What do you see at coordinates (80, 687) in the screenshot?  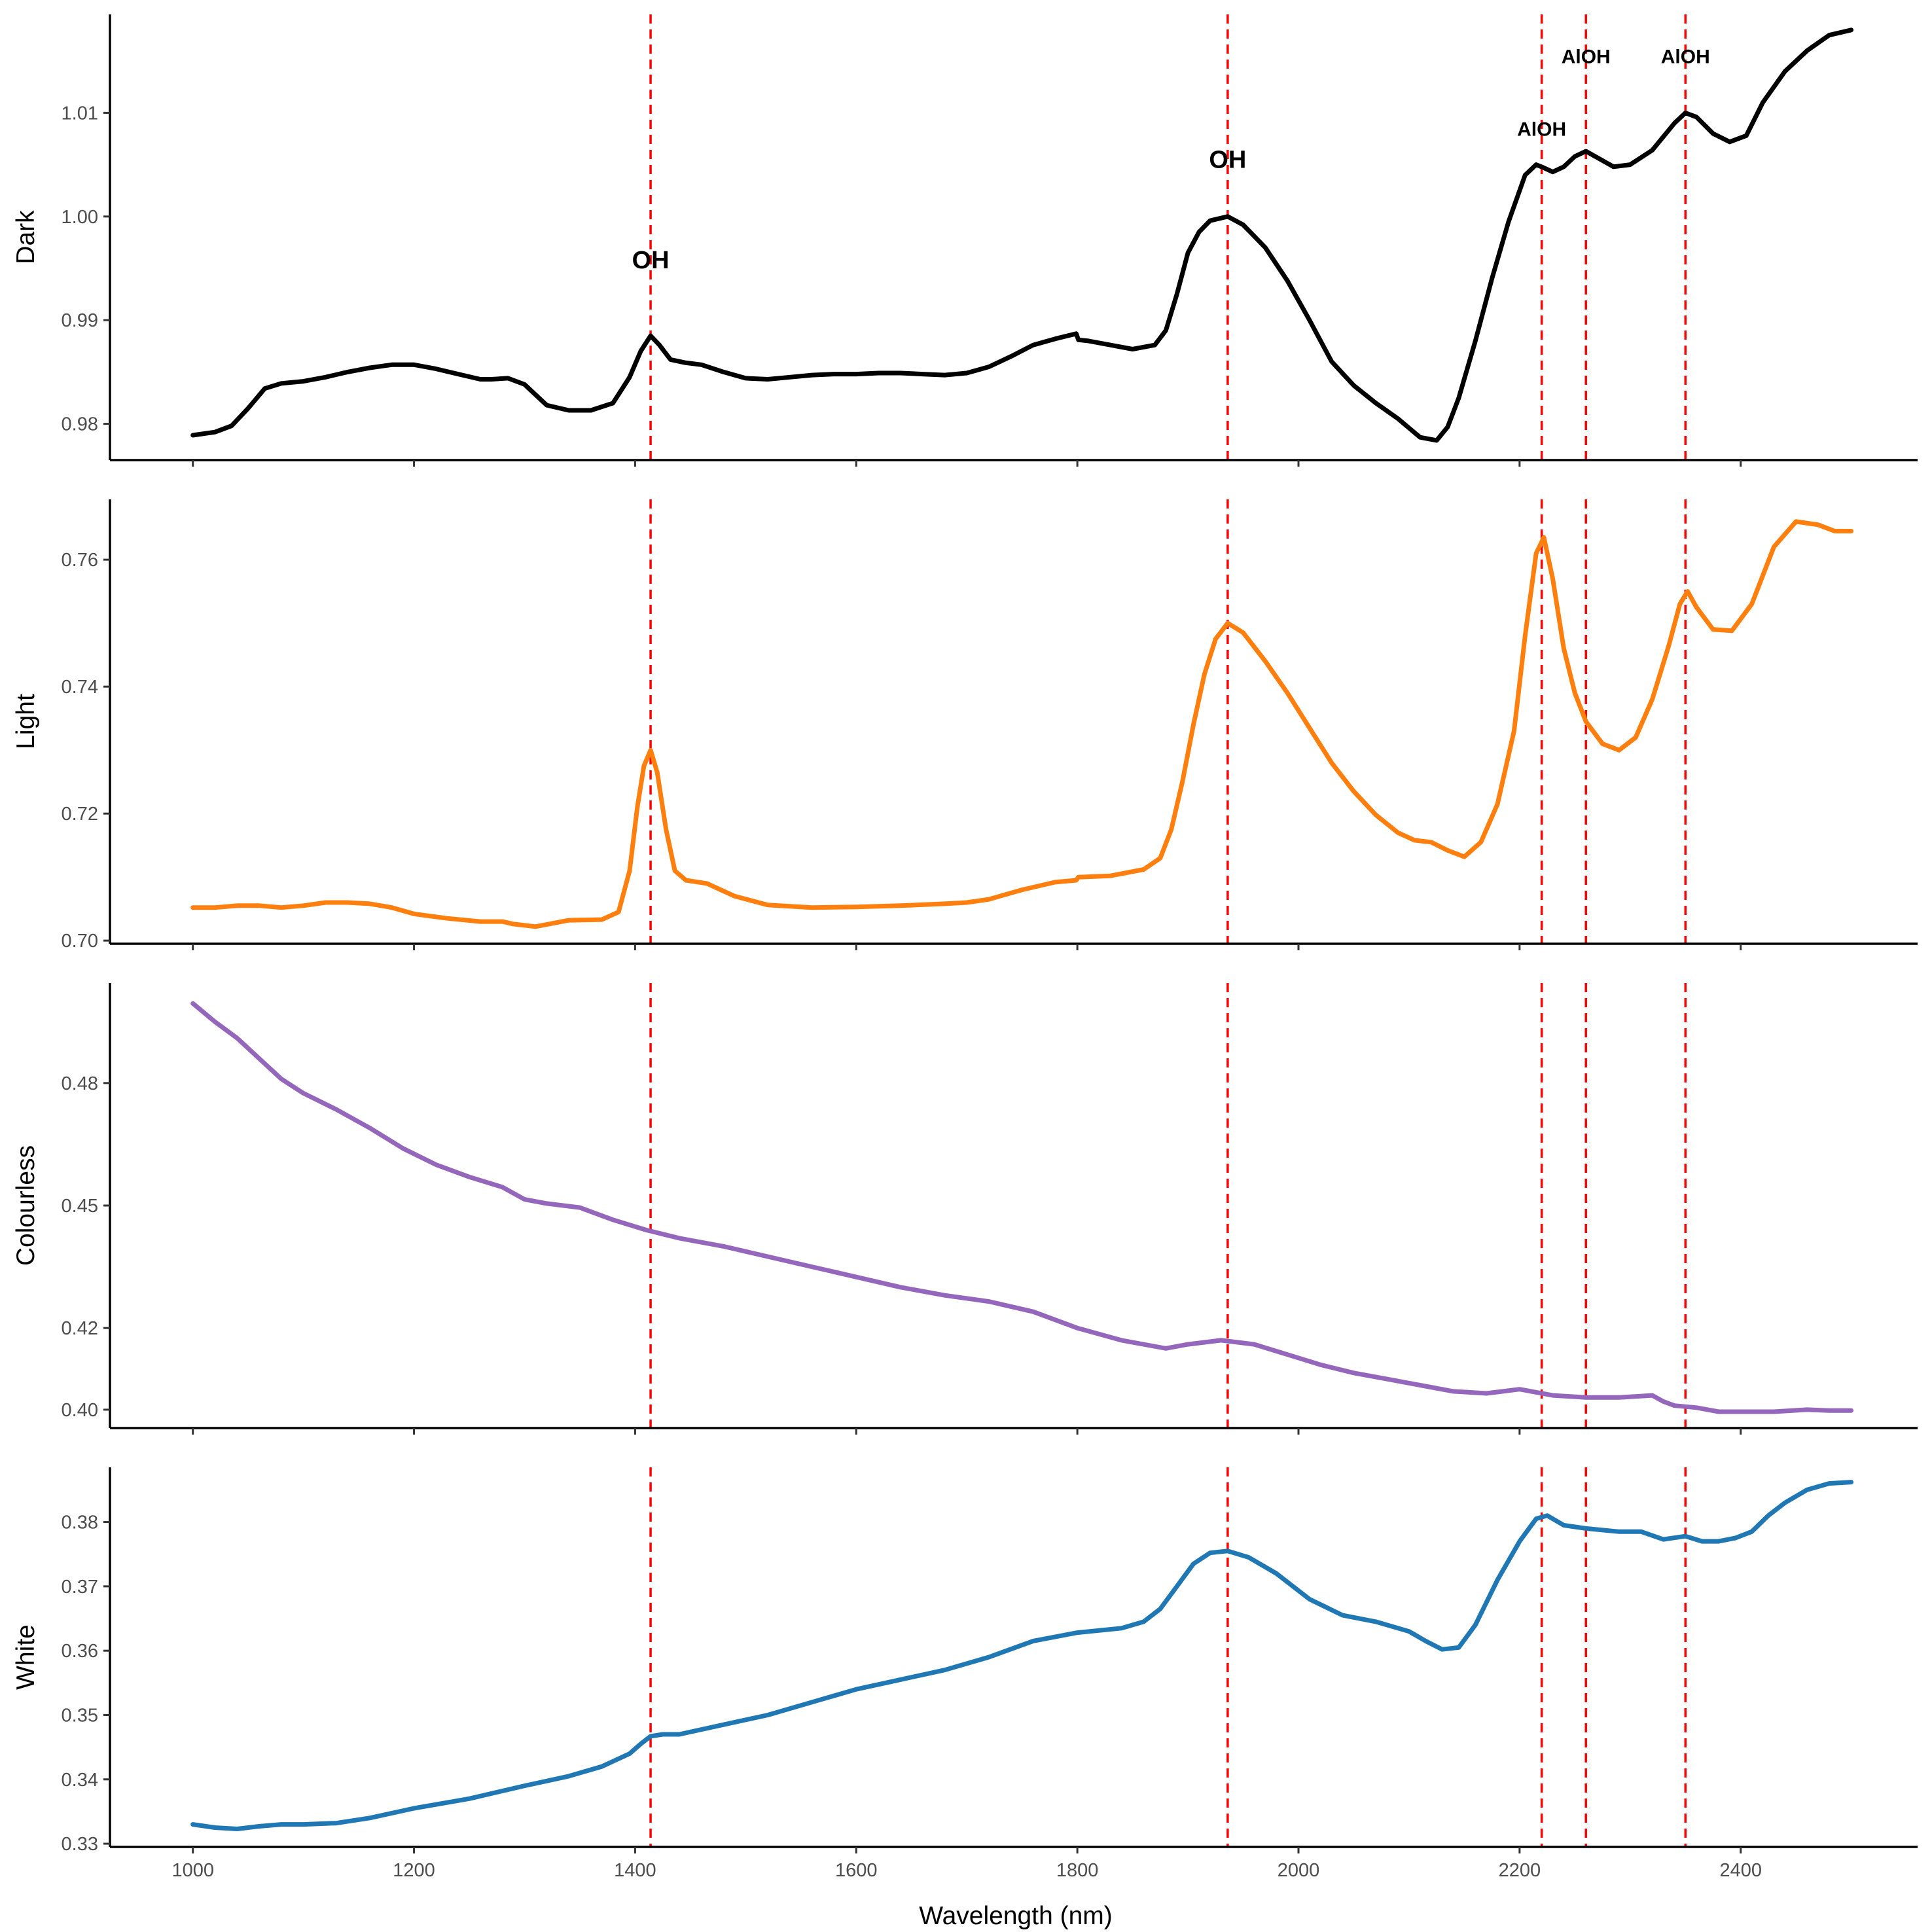 I see `y-tick-label: 0.74` at bounding box center [80, 687].